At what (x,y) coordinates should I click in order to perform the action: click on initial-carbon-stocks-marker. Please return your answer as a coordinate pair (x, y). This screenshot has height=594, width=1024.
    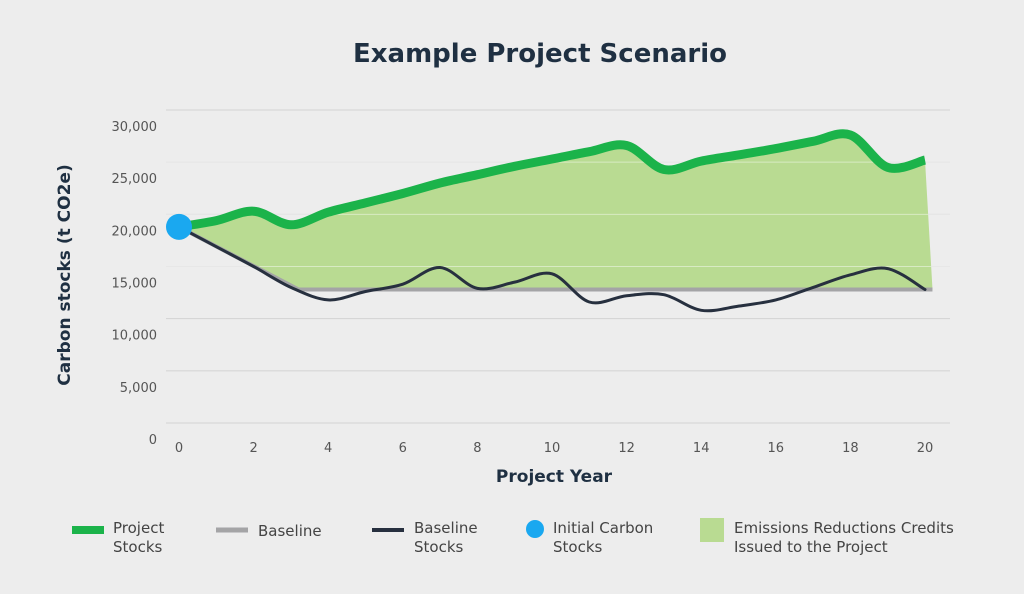
    Looking at the image, I should click on (179, 226).